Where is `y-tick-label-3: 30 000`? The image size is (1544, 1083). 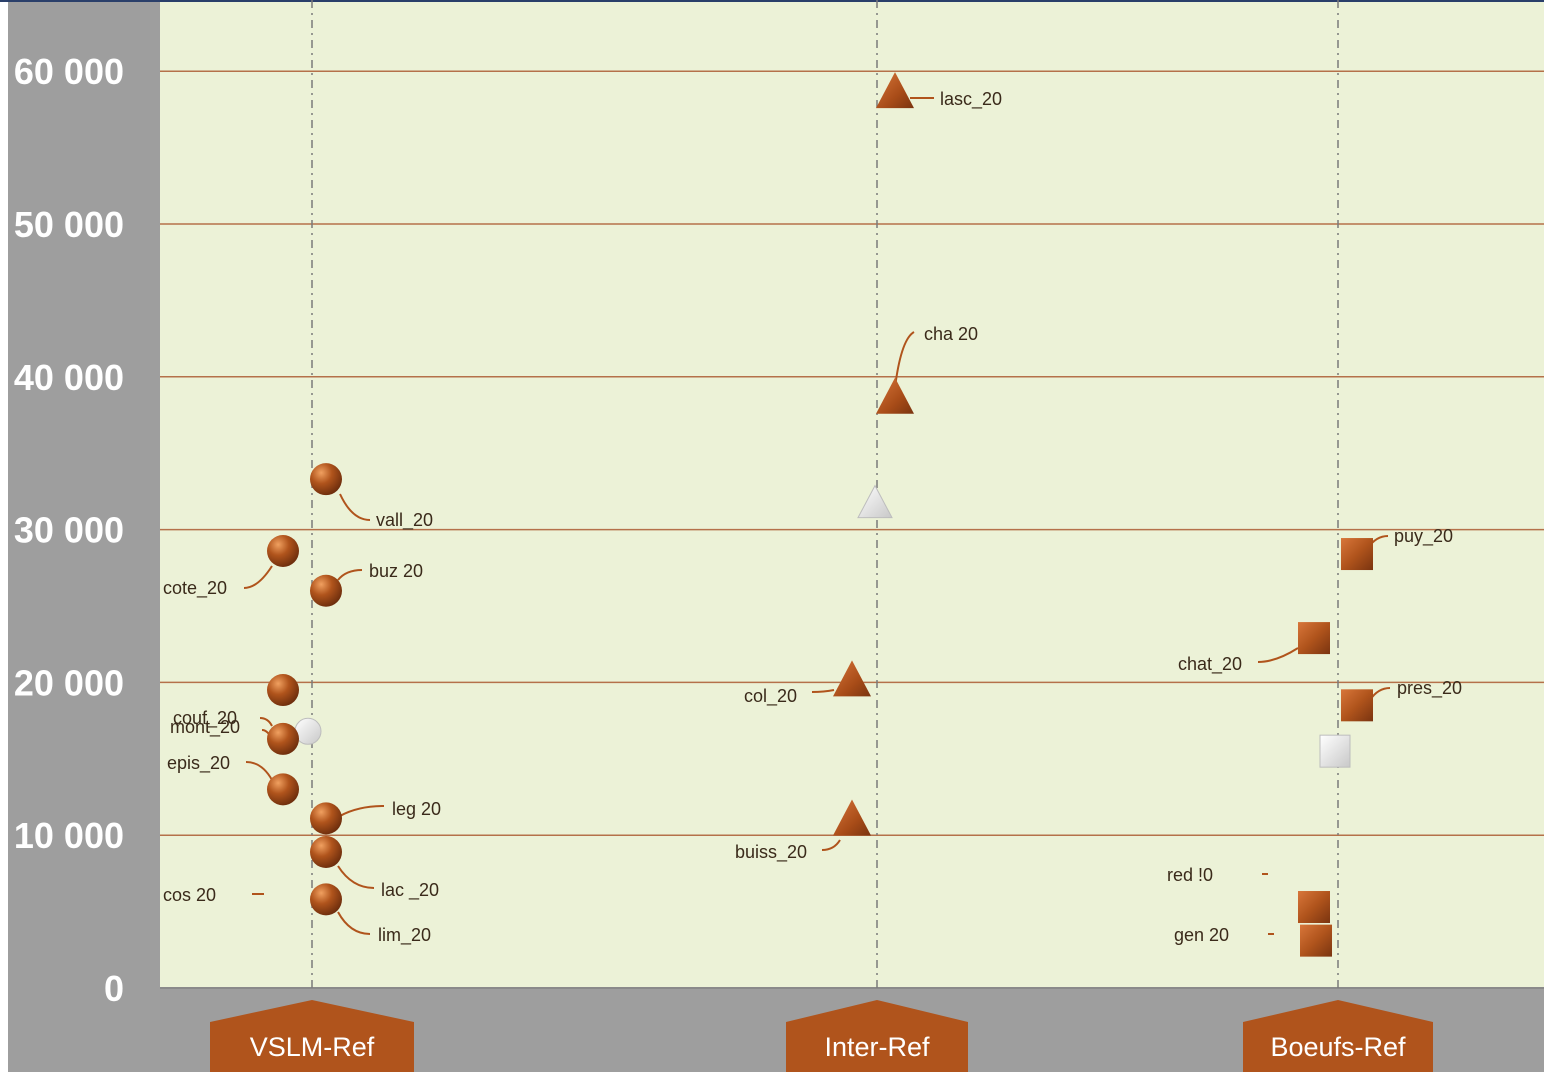
y-tick-label-3: 30 000 is located at coordinates (69, 530).